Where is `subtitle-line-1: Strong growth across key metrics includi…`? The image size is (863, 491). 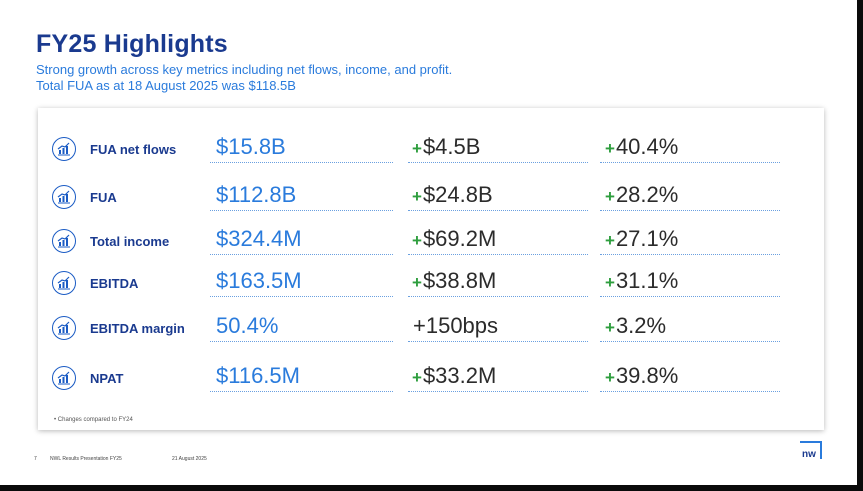 subtitle-line-1: Strong growth across key metrics includi… is located at coordinates (244, 69).